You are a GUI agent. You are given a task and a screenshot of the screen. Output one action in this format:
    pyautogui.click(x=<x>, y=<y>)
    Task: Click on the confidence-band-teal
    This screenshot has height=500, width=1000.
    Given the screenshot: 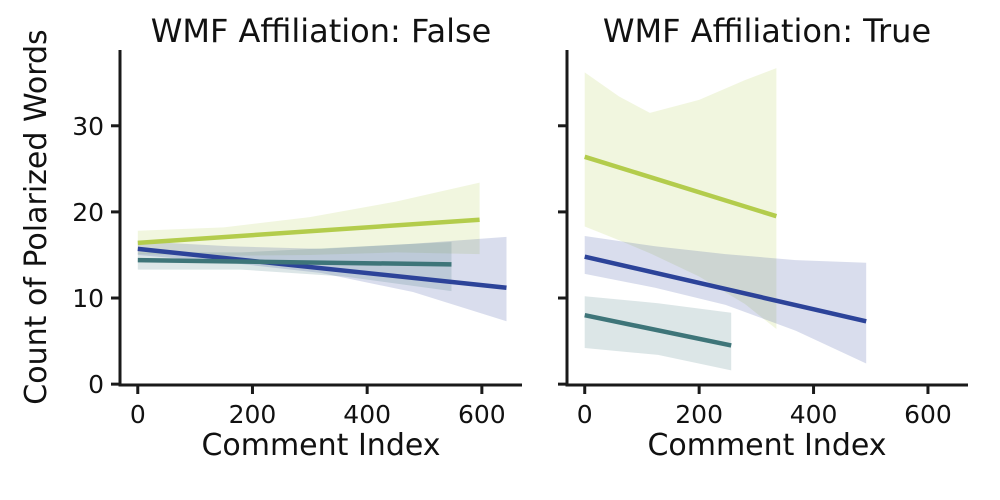 What is the action you would take?
    pyautogui.click(x=658, y=333)
    